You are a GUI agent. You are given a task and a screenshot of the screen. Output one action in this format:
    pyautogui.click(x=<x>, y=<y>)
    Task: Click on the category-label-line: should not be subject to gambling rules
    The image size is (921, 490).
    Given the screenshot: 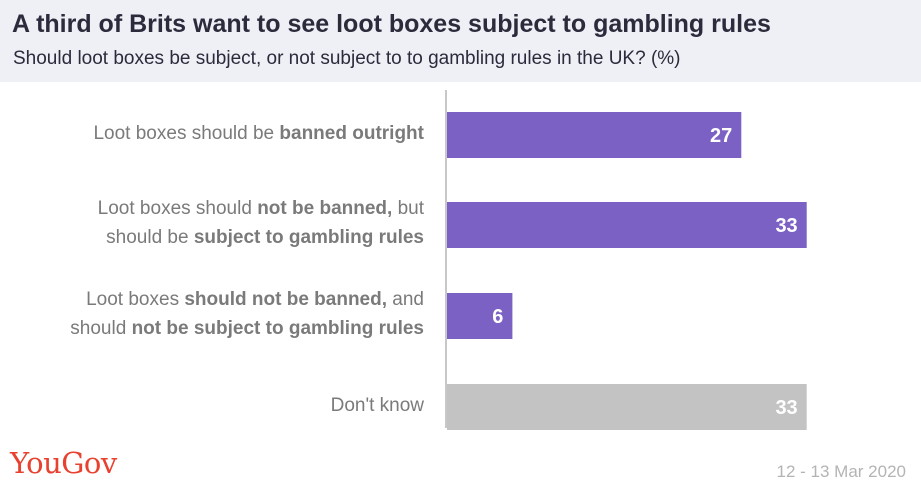 What is the action you would take?
    pyautogui.click(x=212, y=328)
    